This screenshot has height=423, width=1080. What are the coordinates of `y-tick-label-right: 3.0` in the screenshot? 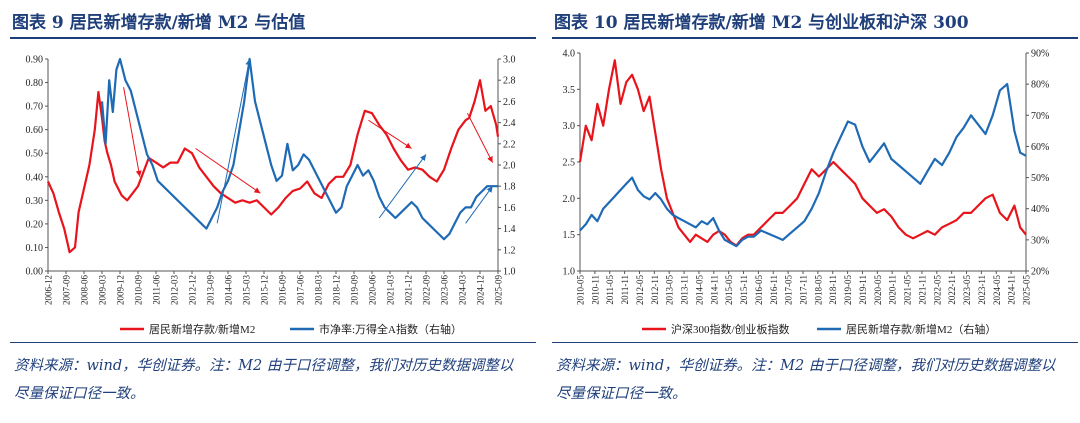 It's located at (509, 60).